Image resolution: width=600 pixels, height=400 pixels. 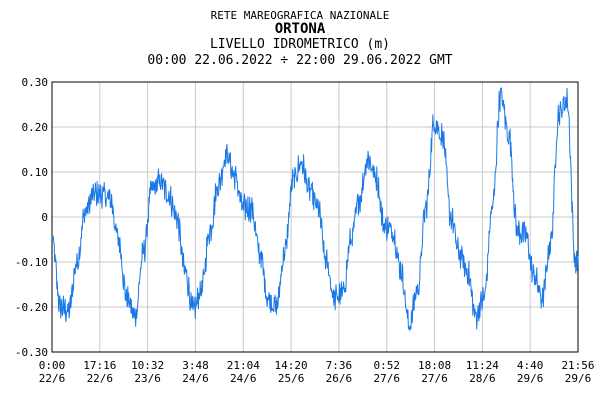 What do you see at coordinates (243, 365) in the screenshot?
I see `x-tick-time: 21:04` at bounding box center [243, 365].